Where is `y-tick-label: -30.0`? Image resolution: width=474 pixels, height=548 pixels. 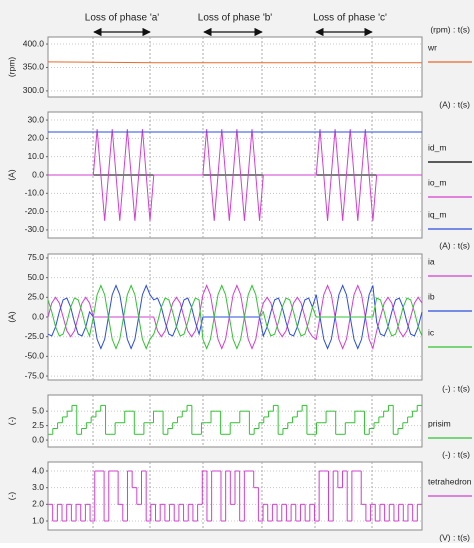 y-tick-label: -30.0 is located at coordinates (35, 229).